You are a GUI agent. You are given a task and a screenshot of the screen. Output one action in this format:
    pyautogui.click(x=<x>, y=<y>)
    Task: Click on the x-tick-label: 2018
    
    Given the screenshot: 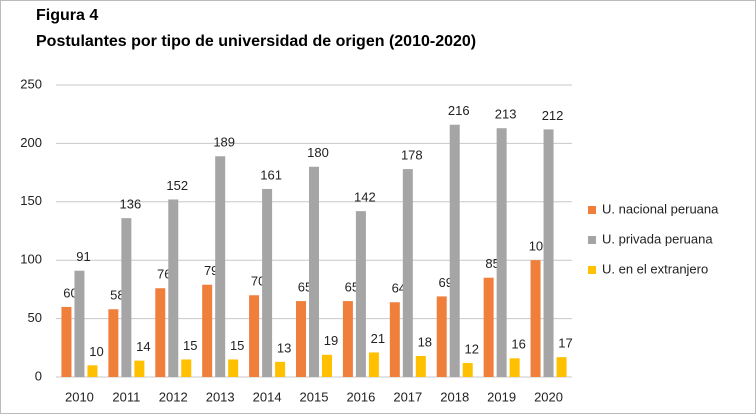 What is the action you would take?
    pyautogui.click(x=454, y=396)
    